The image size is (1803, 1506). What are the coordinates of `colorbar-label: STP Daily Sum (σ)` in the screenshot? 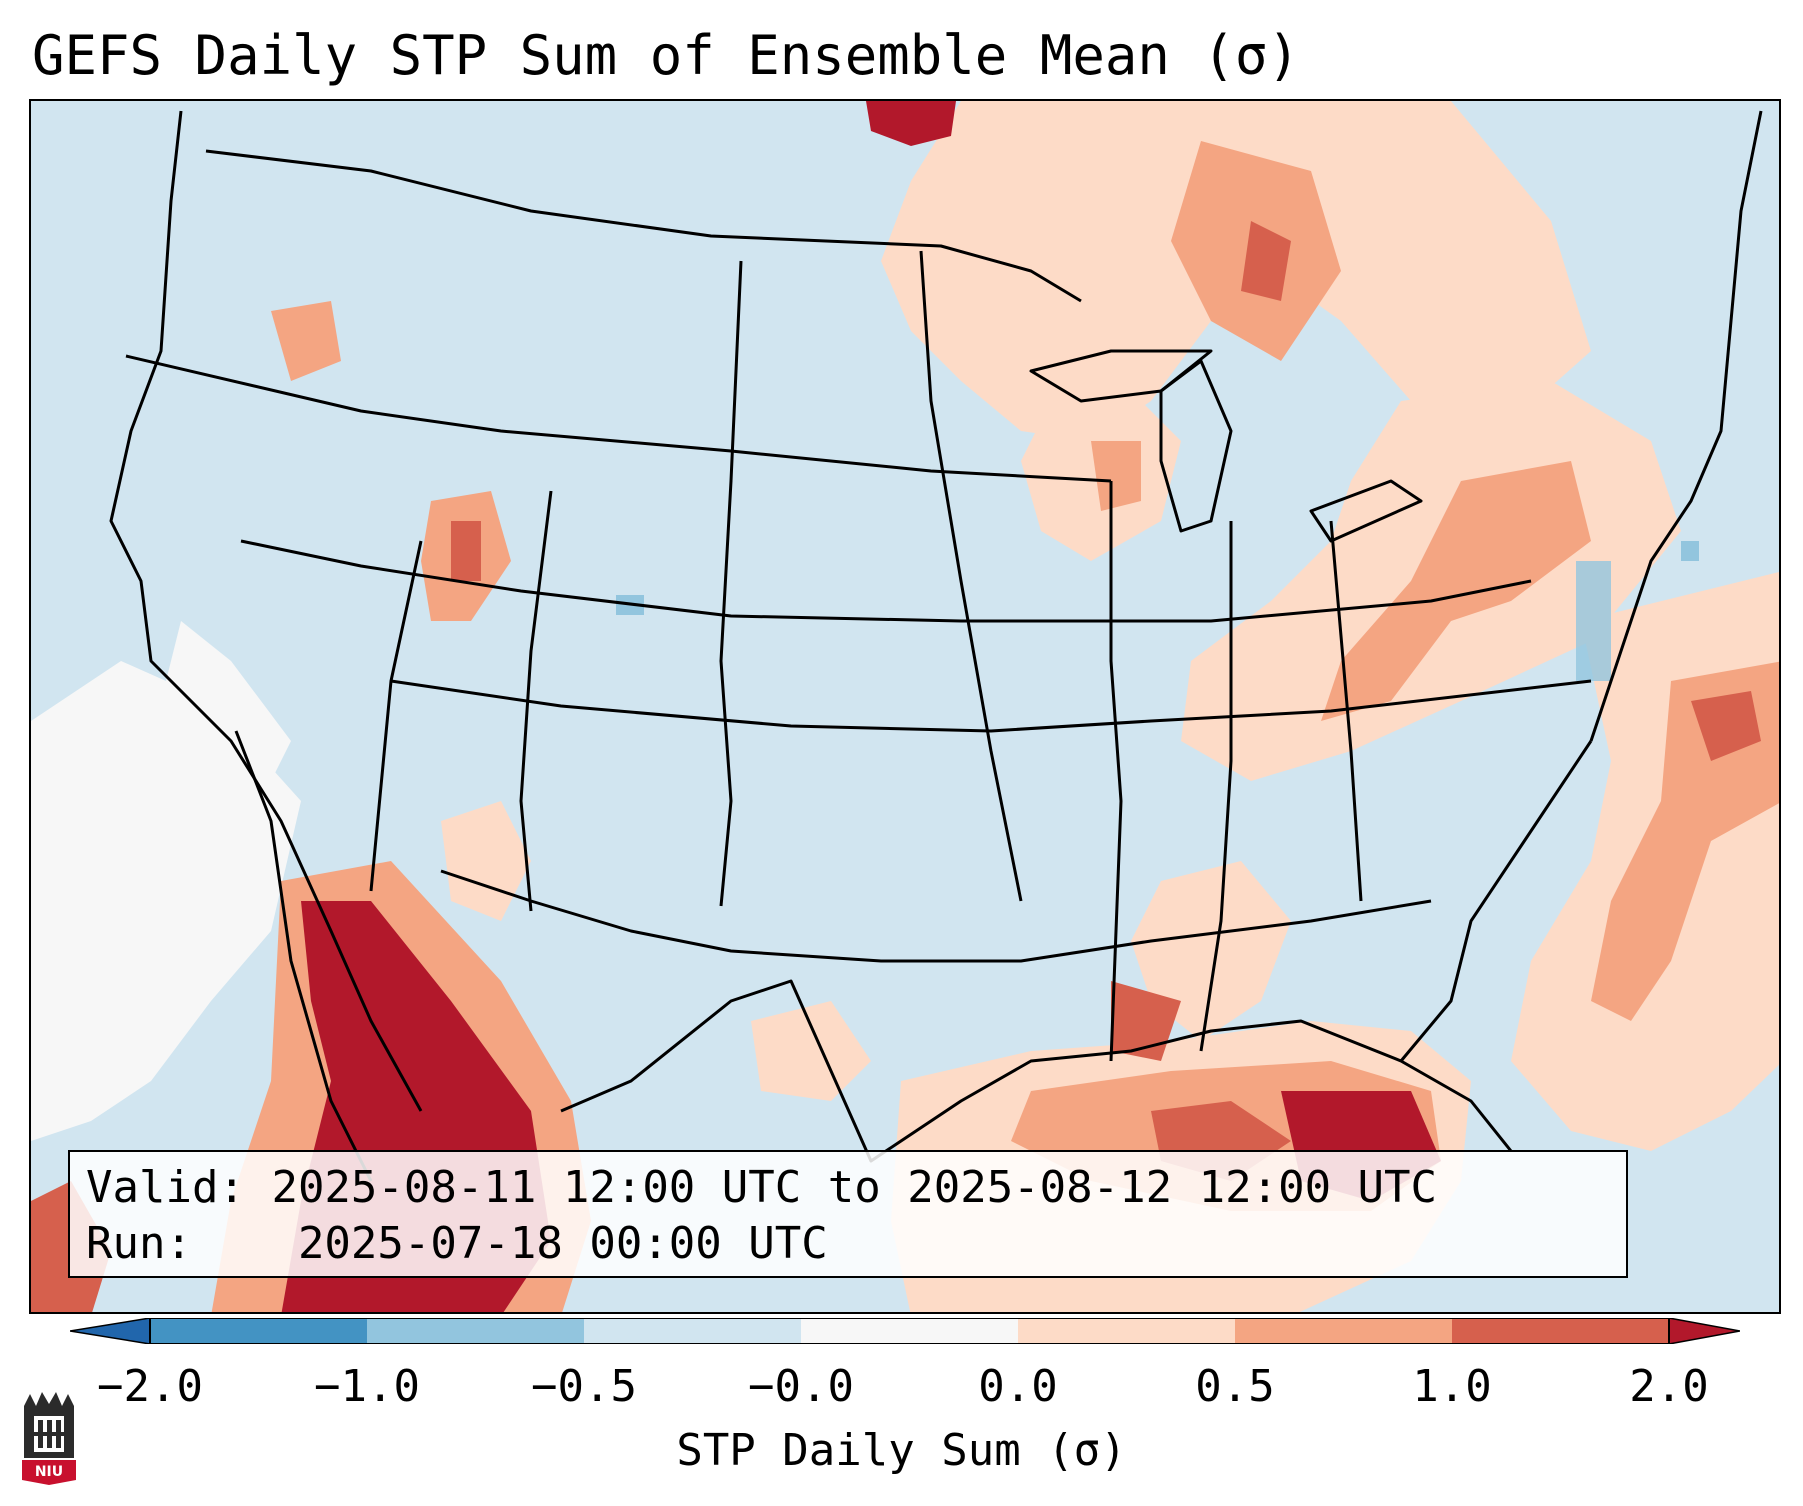 It's located at (901, 1450).